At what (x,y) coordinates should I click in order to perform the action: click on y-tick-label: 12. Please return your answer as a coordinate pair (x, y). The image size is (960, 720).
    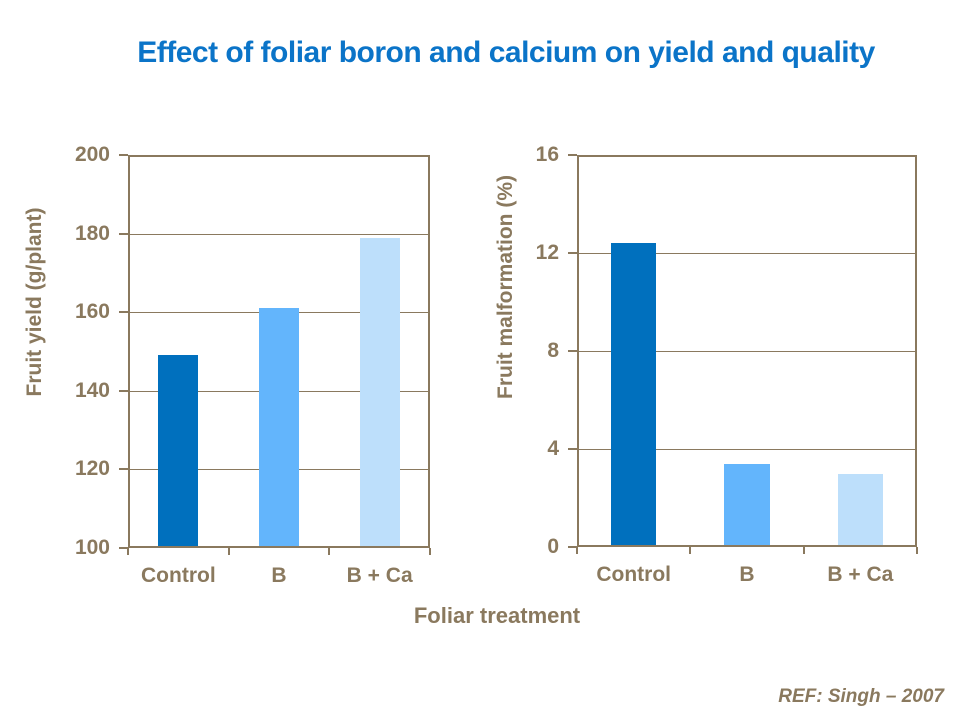
    Looking at the image, I should click on (547, 252).